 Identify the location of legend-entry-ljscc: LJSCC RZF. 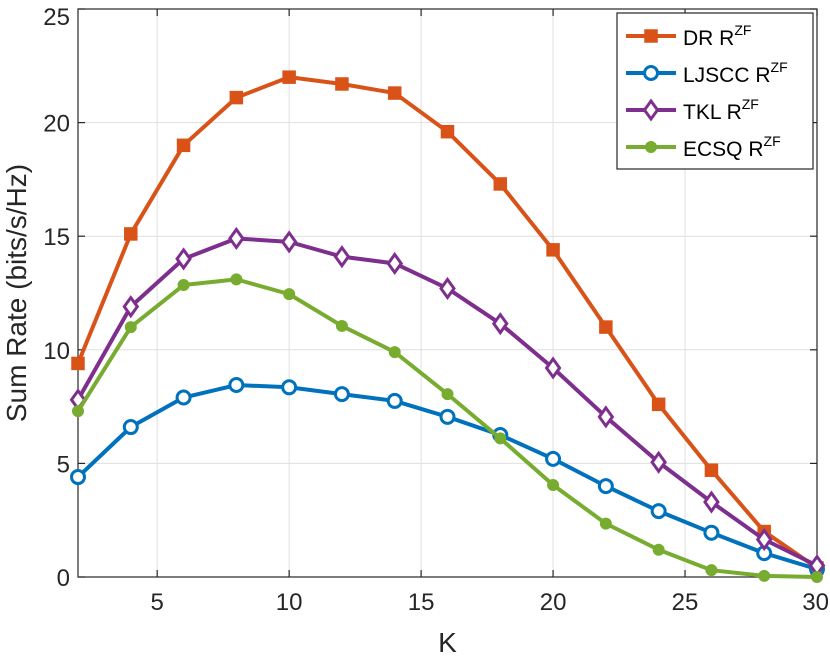
(707, 73).